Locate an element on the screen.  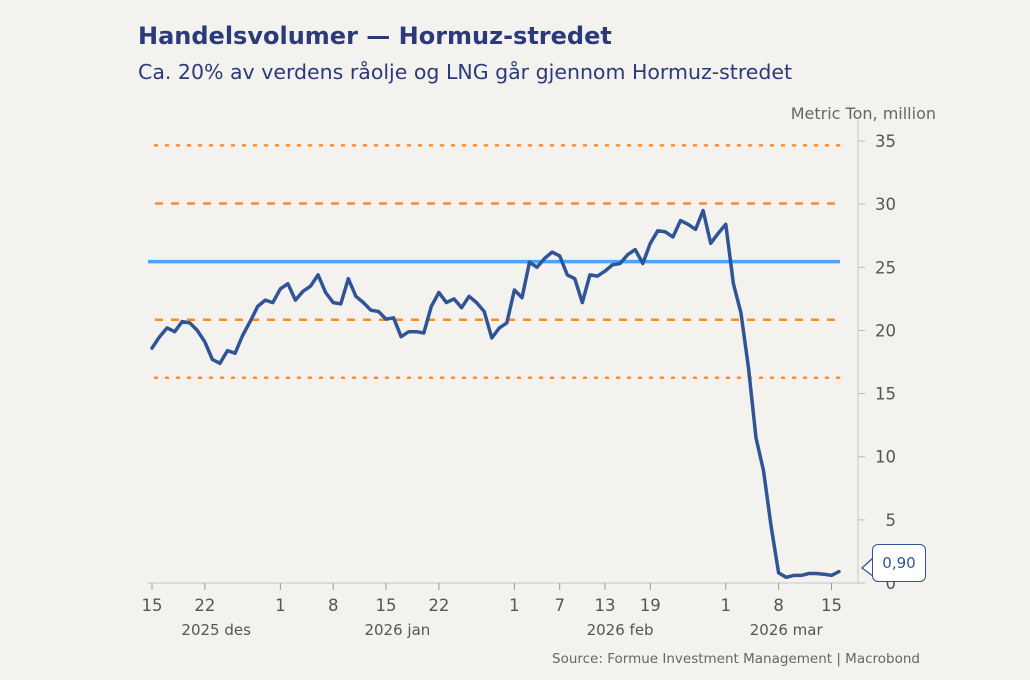
y-tick-label: 35 is located at coordinates (885, 141).